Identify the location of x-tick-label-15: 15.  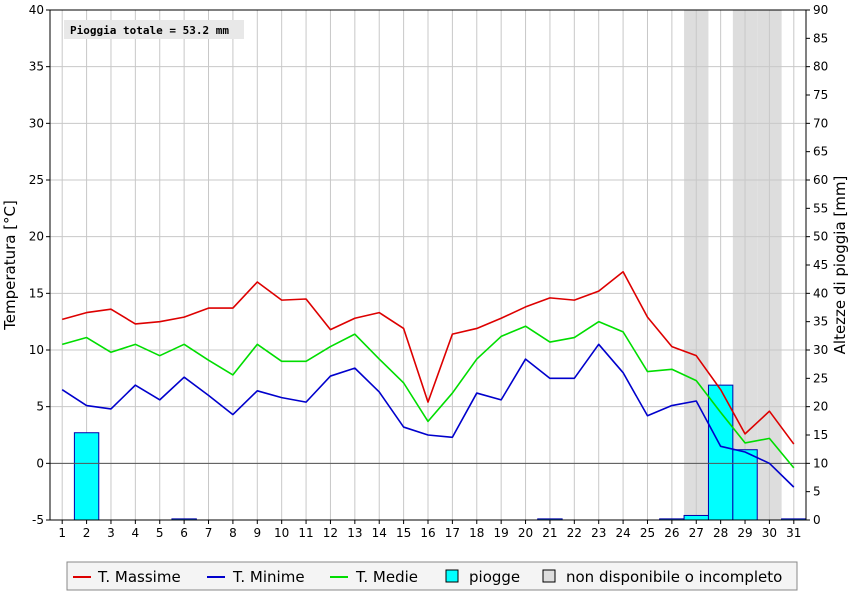
(403, 533).